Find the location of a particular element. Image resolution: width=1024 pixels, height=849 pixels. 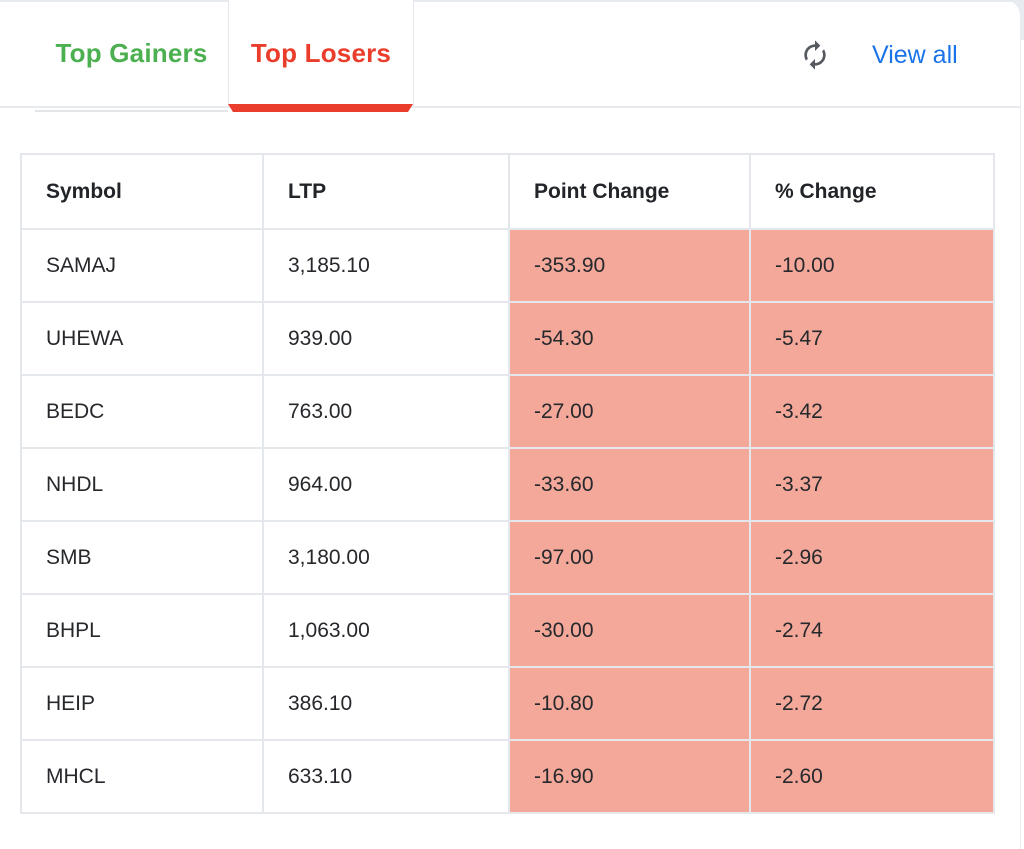

ltp-cell: 1,063.00 is located at coordinates (386, 630).